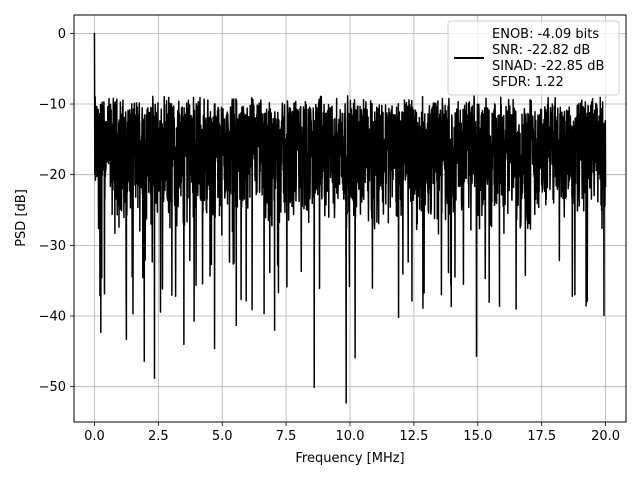 This screenshot has width=640, height=484. What do you see at coordinates (413, 436) in the screenshot?
I see `x-tick-label: 12.5` at bounding box center [413, 436].